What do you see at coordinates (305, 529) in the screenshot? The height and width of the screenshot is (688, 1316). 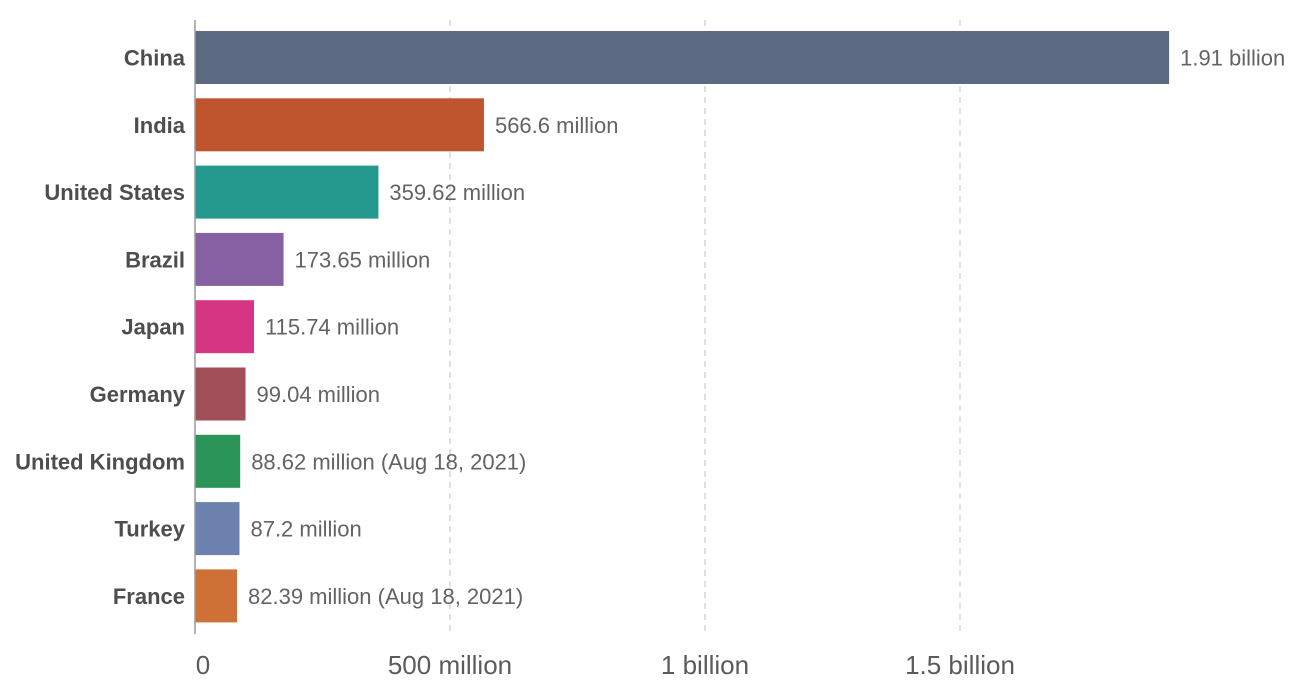 I see `value-label: 87.2 million` at bounding box center [305, 529].